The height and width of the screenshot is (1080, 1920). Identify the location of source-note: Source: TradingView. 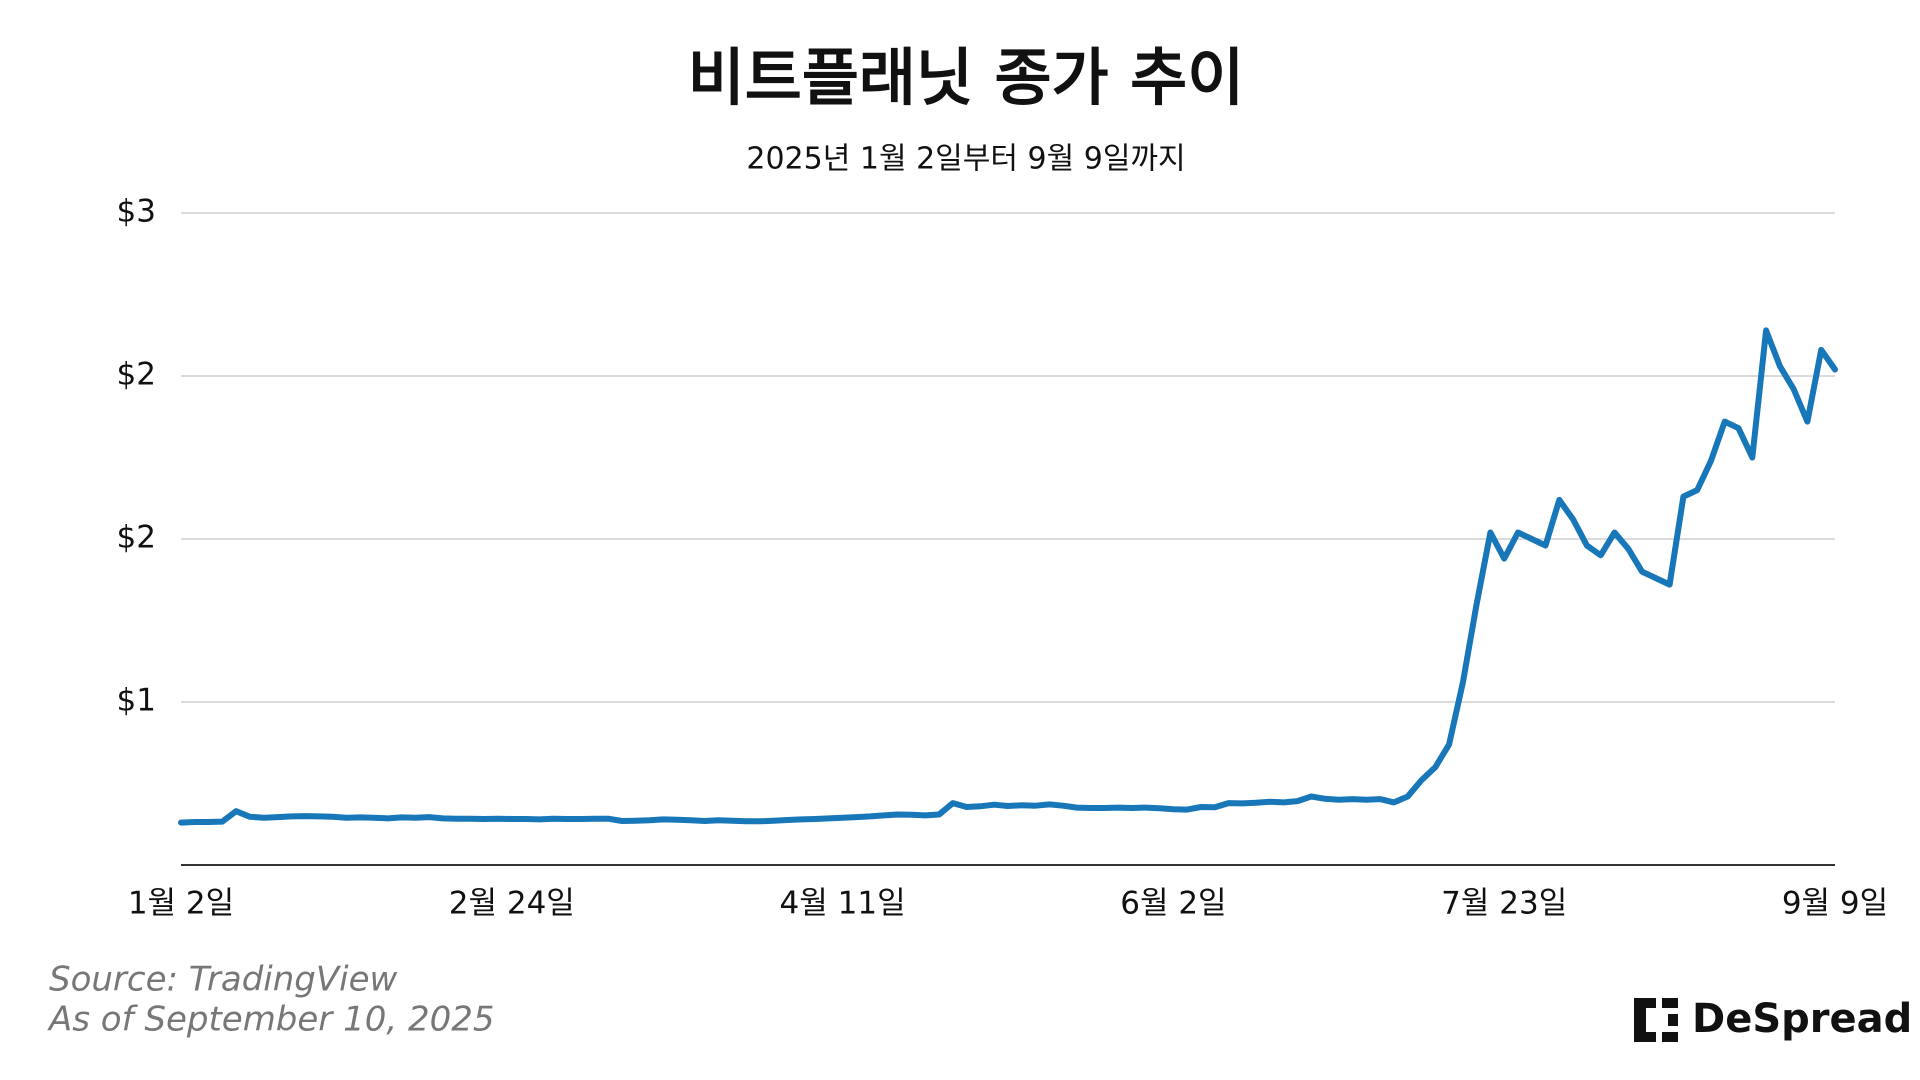
(223, 980).